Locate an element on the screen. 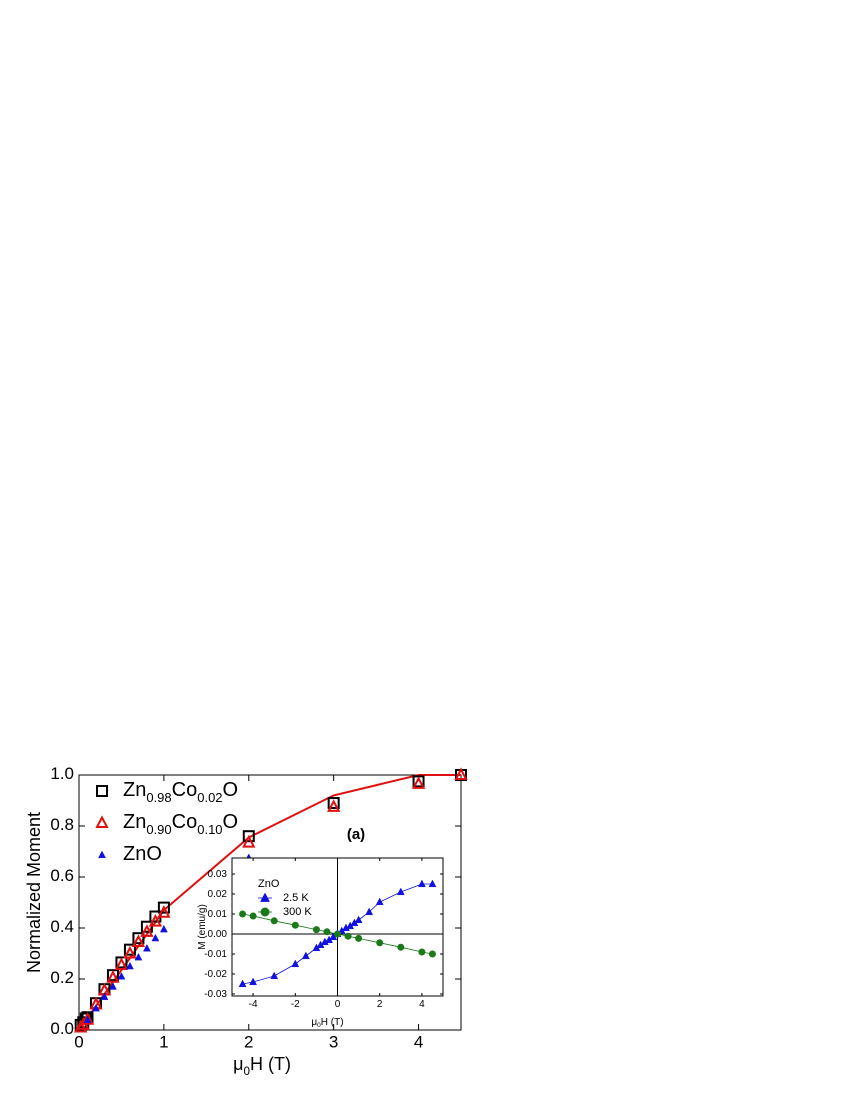  x-tick-label: 1 is located at coordinates (163, 1042).